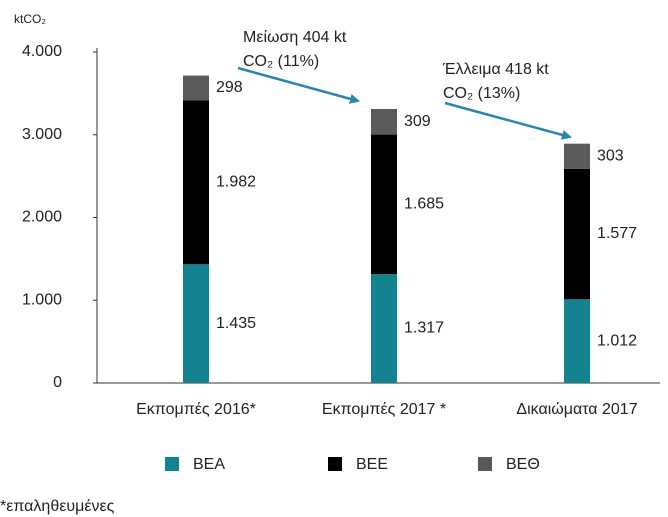 The height and width of the screenshot is (517, 668). What do you see at coordinates (610, 155) in the screenshot?
I see `data-label: 303` at bounding box center [610, 155].